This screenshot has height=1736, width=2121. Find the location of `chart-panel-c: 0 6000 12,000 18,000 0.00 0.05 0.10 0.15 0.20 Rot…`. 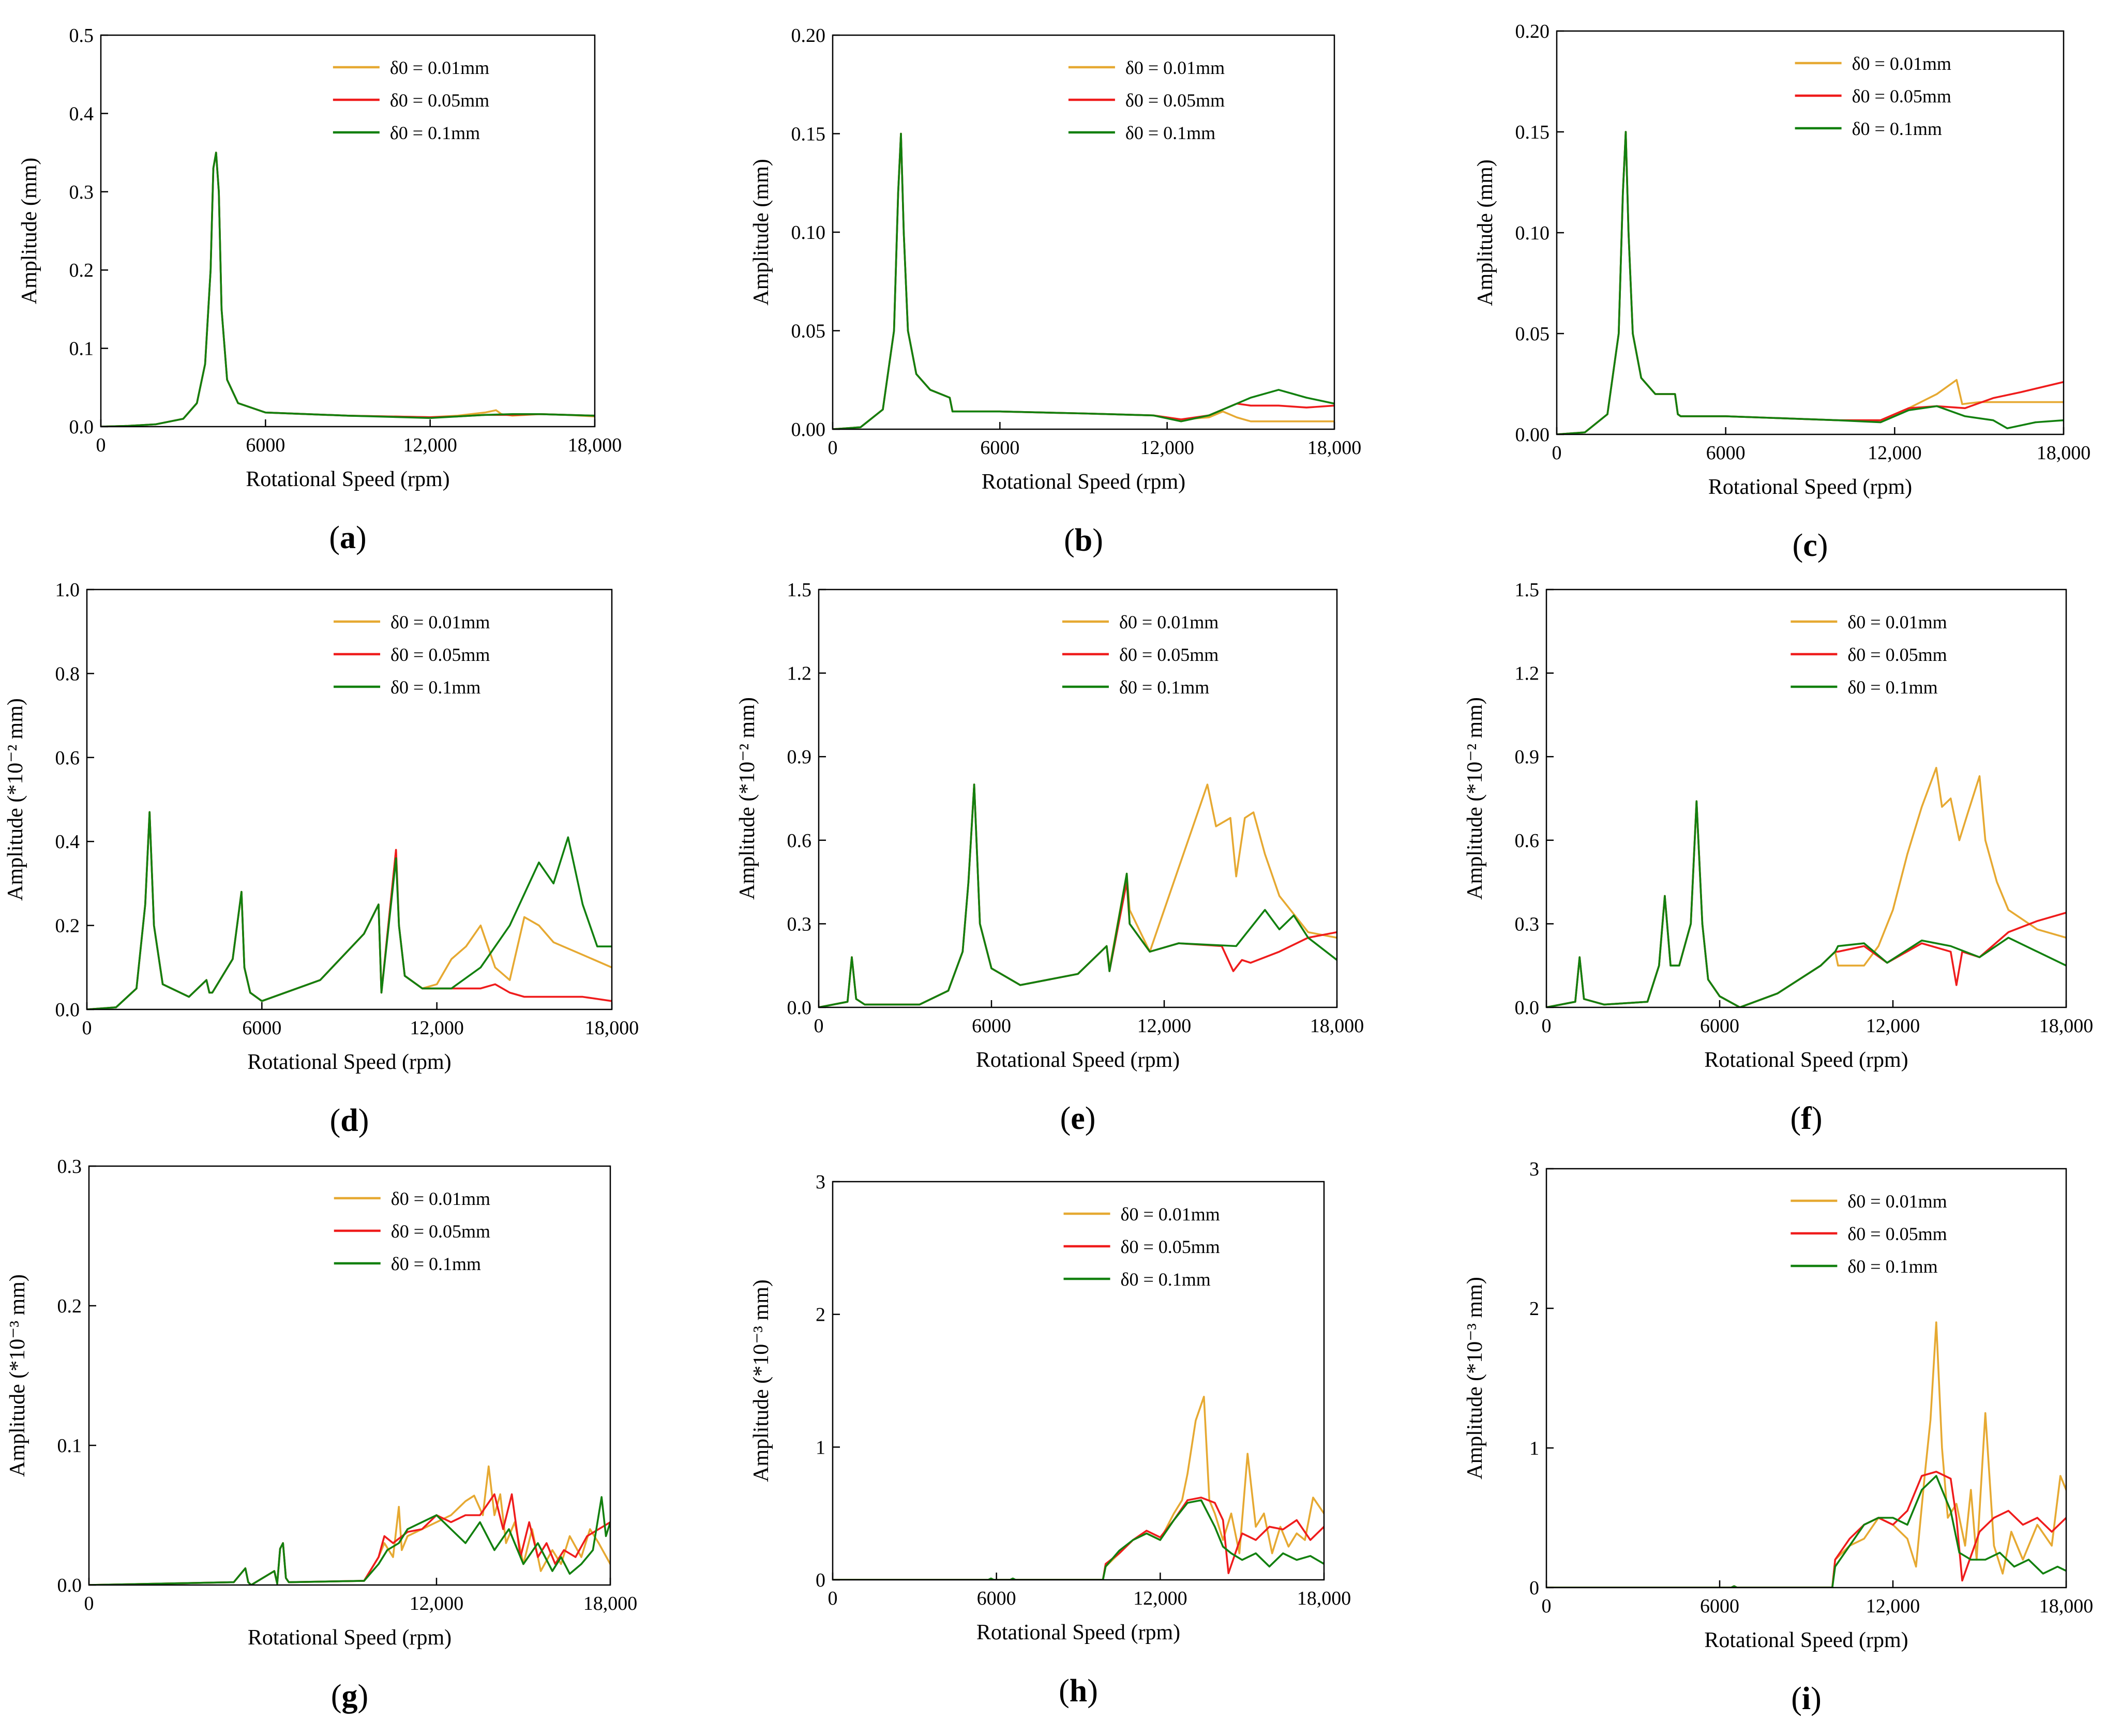

chart-panel-c: 0 6000 12,000 18,000 0.00 0.05 0.10 0.15 0.20 Rot… is located at coordinates (1781, 292).